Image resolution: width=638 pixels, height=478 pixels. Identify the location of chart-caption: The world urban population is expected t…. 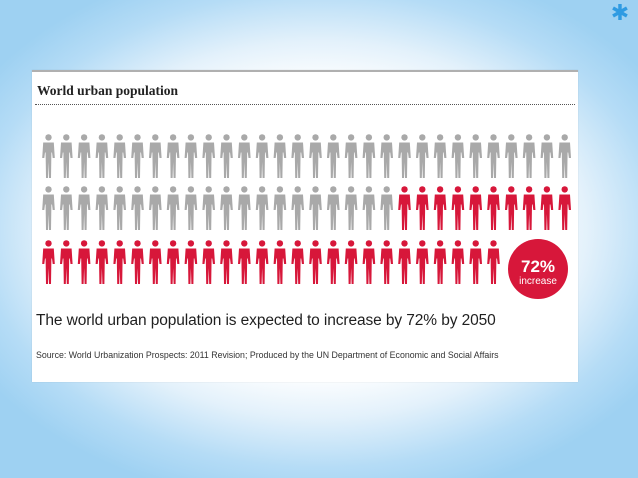
(266, 320).